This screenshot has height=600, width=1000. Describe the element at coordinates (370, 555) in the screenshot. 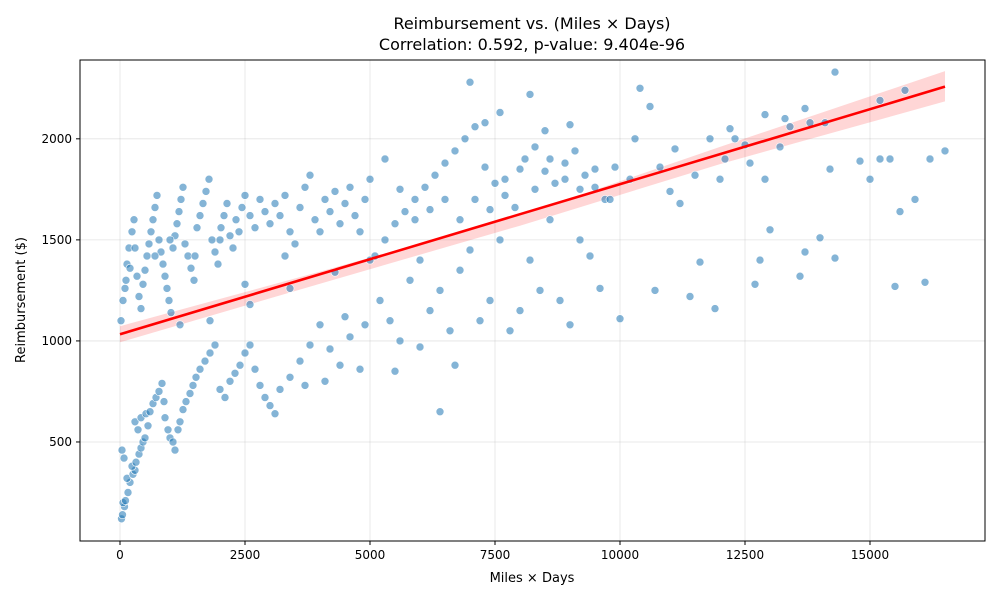

I see `x-tick-label: 5000` at that location.